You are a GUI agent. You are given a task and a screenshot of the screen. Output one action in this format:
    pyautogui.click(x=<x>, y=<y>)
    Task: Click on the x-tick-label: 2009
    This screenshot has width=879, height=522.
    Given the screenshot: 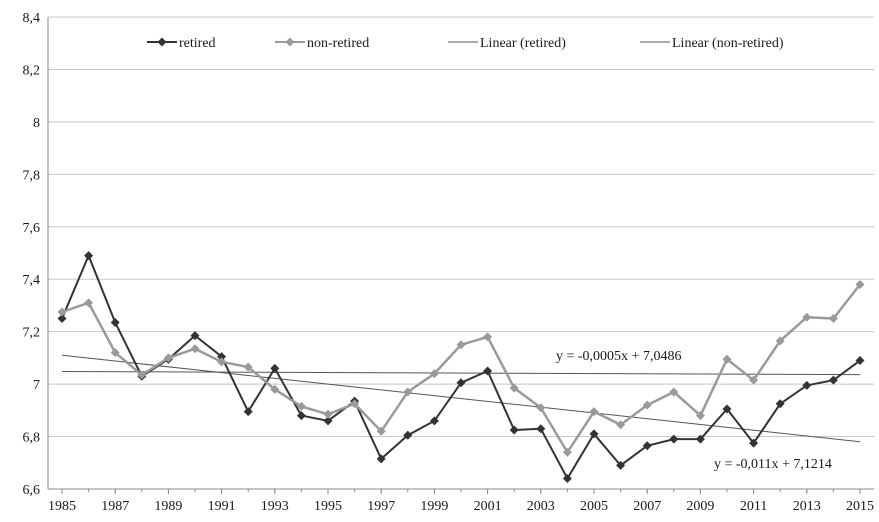 What is the action you would take?
    pyautogui.click(x=700, y=506)
    